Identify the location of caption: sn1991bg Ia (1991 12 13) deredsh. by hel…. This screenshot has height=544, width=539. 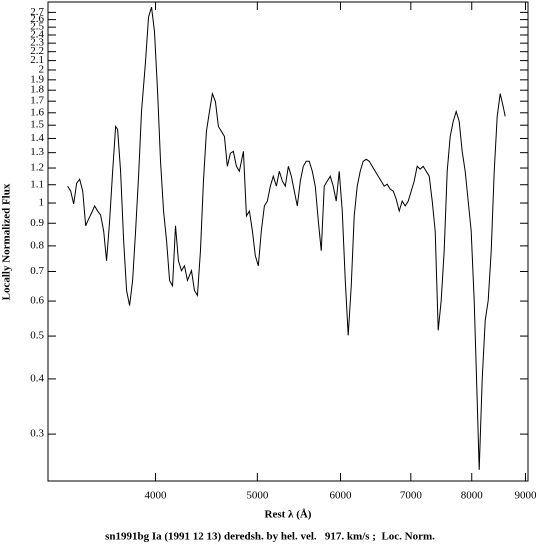
(270, 537).